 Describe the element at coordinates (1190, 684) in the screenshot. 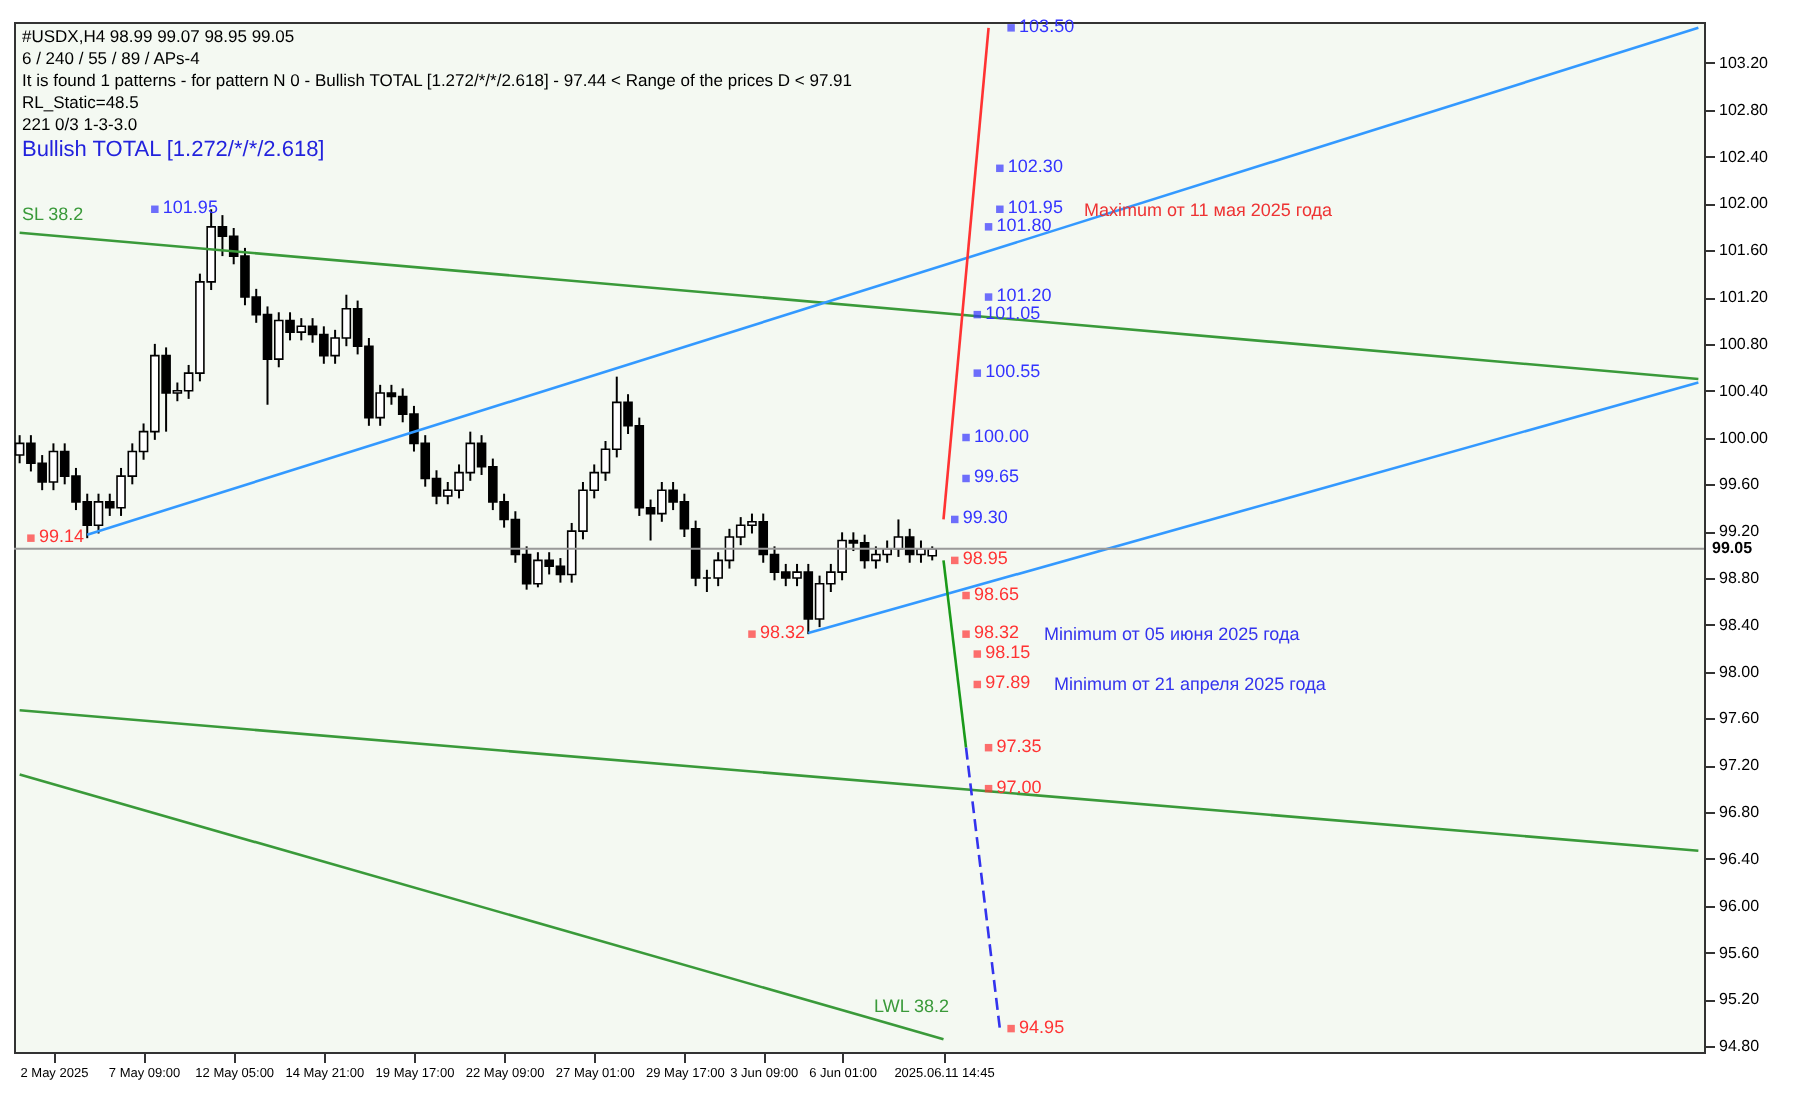

I see `annotation: Minimum от 21 апреля 2025 года` at that location.